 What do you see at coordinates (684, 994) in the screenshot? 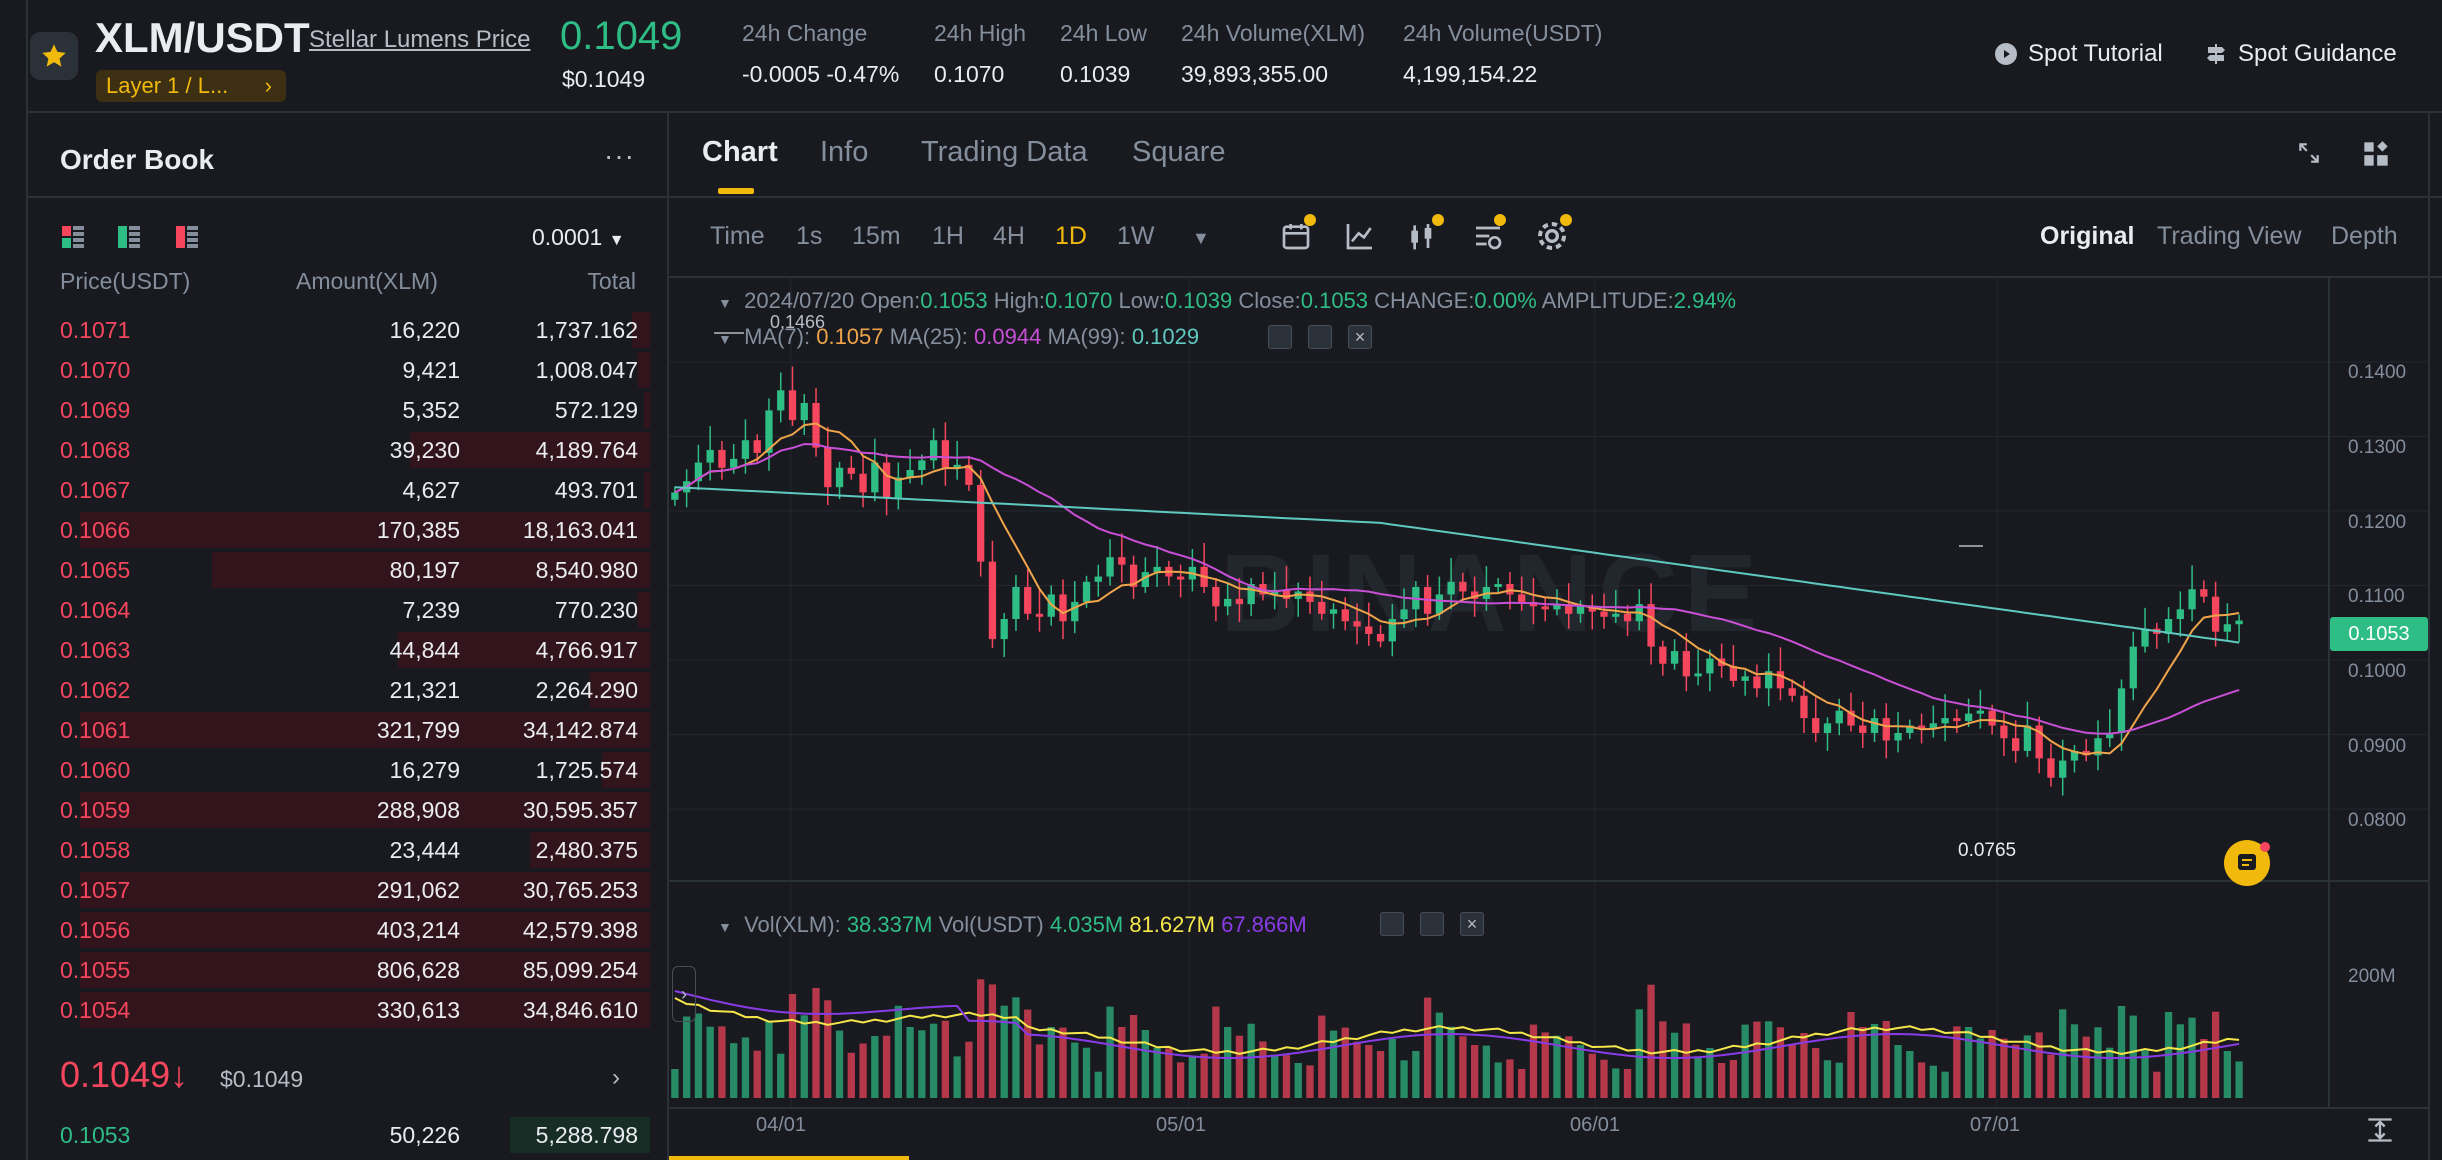
I see `expand-panel-handle: ›` at bounding box center [684, 994].